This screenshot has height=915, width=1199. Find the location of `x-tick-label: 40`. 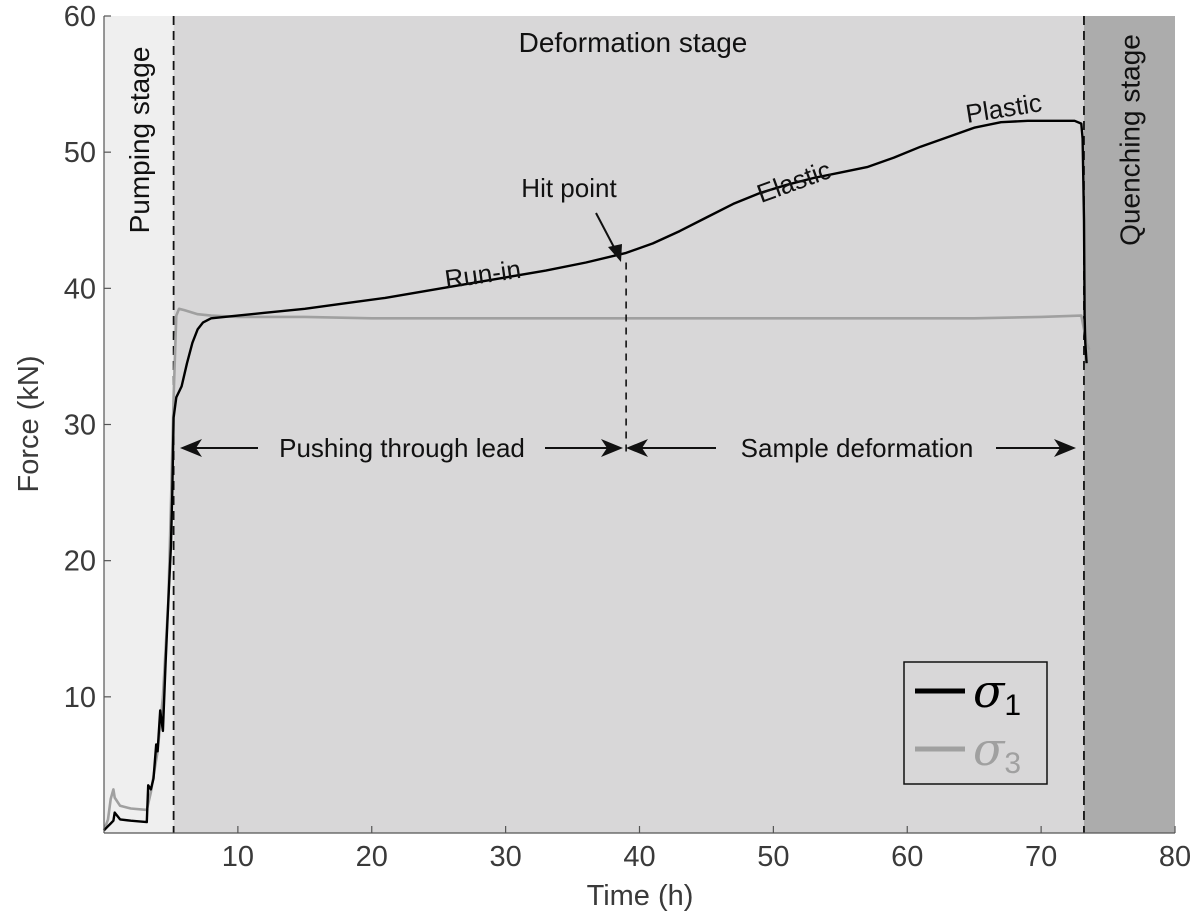

x-tick-label: 40 is located at coordinates (639, 857).